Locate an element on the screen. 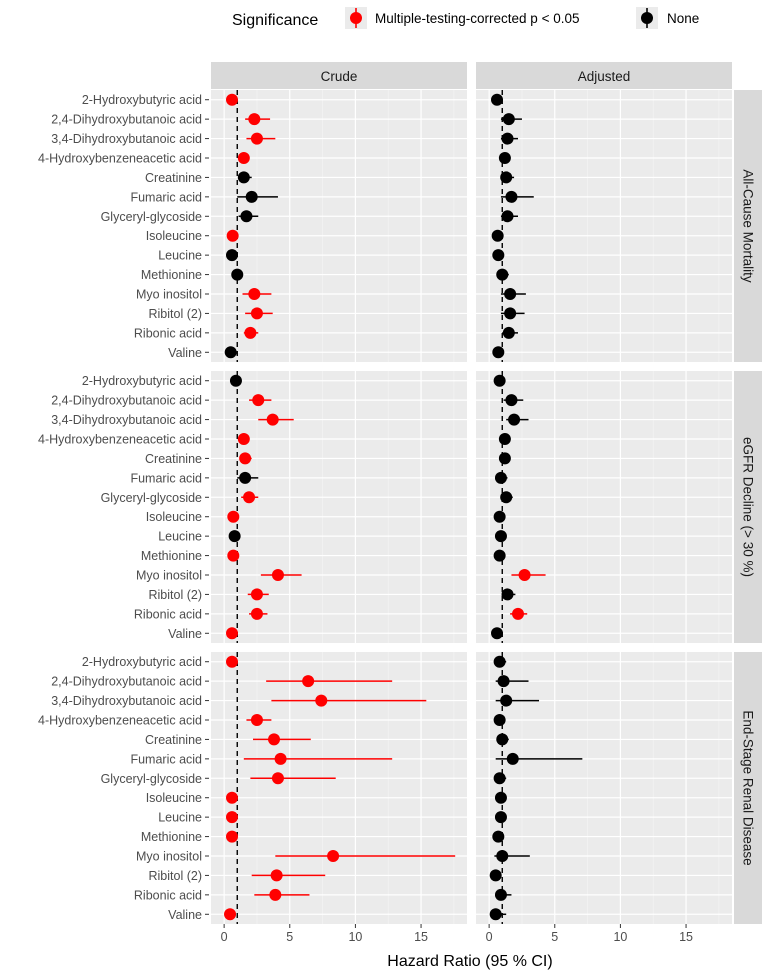 Image resolution: width=765 pixels, height=974 pixels. metabolite-label: 3,4-Dihydroxybutanoic acid is located at coordinates (126, 420).